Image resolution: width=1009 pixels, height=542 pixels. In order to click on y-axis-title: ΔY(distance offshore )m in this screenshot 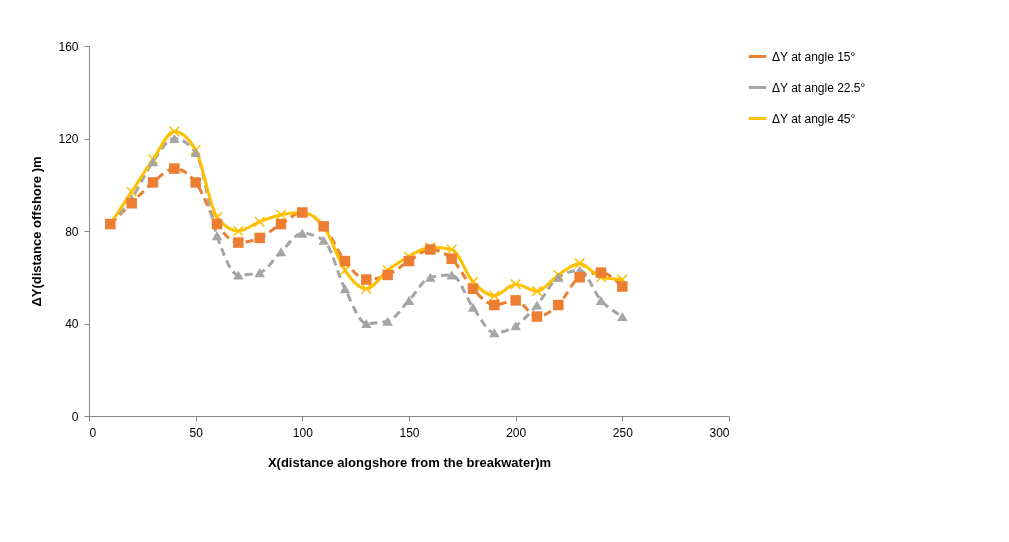, I will do `click(37, 231)`.